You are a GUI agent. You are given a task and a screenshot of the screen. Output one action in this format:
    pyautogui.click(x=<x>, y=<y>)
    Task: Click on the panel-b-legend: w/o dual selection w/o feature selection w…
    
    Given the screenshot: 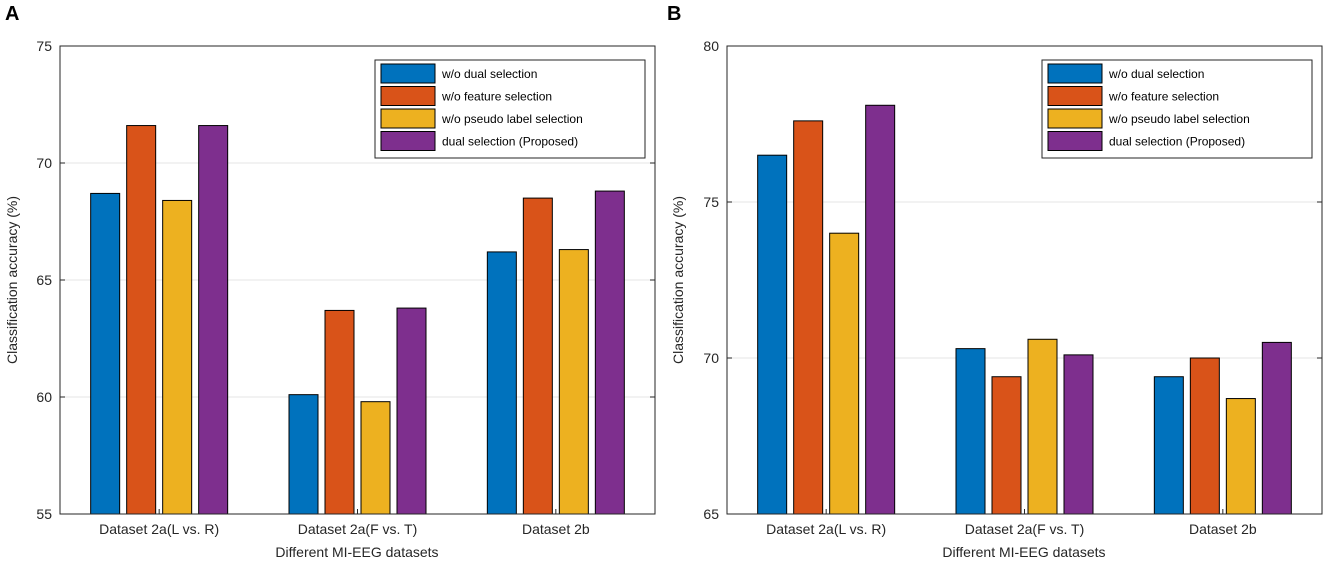 What is the action you would take?
    pyautogui.click(x=1177, y=109)
    